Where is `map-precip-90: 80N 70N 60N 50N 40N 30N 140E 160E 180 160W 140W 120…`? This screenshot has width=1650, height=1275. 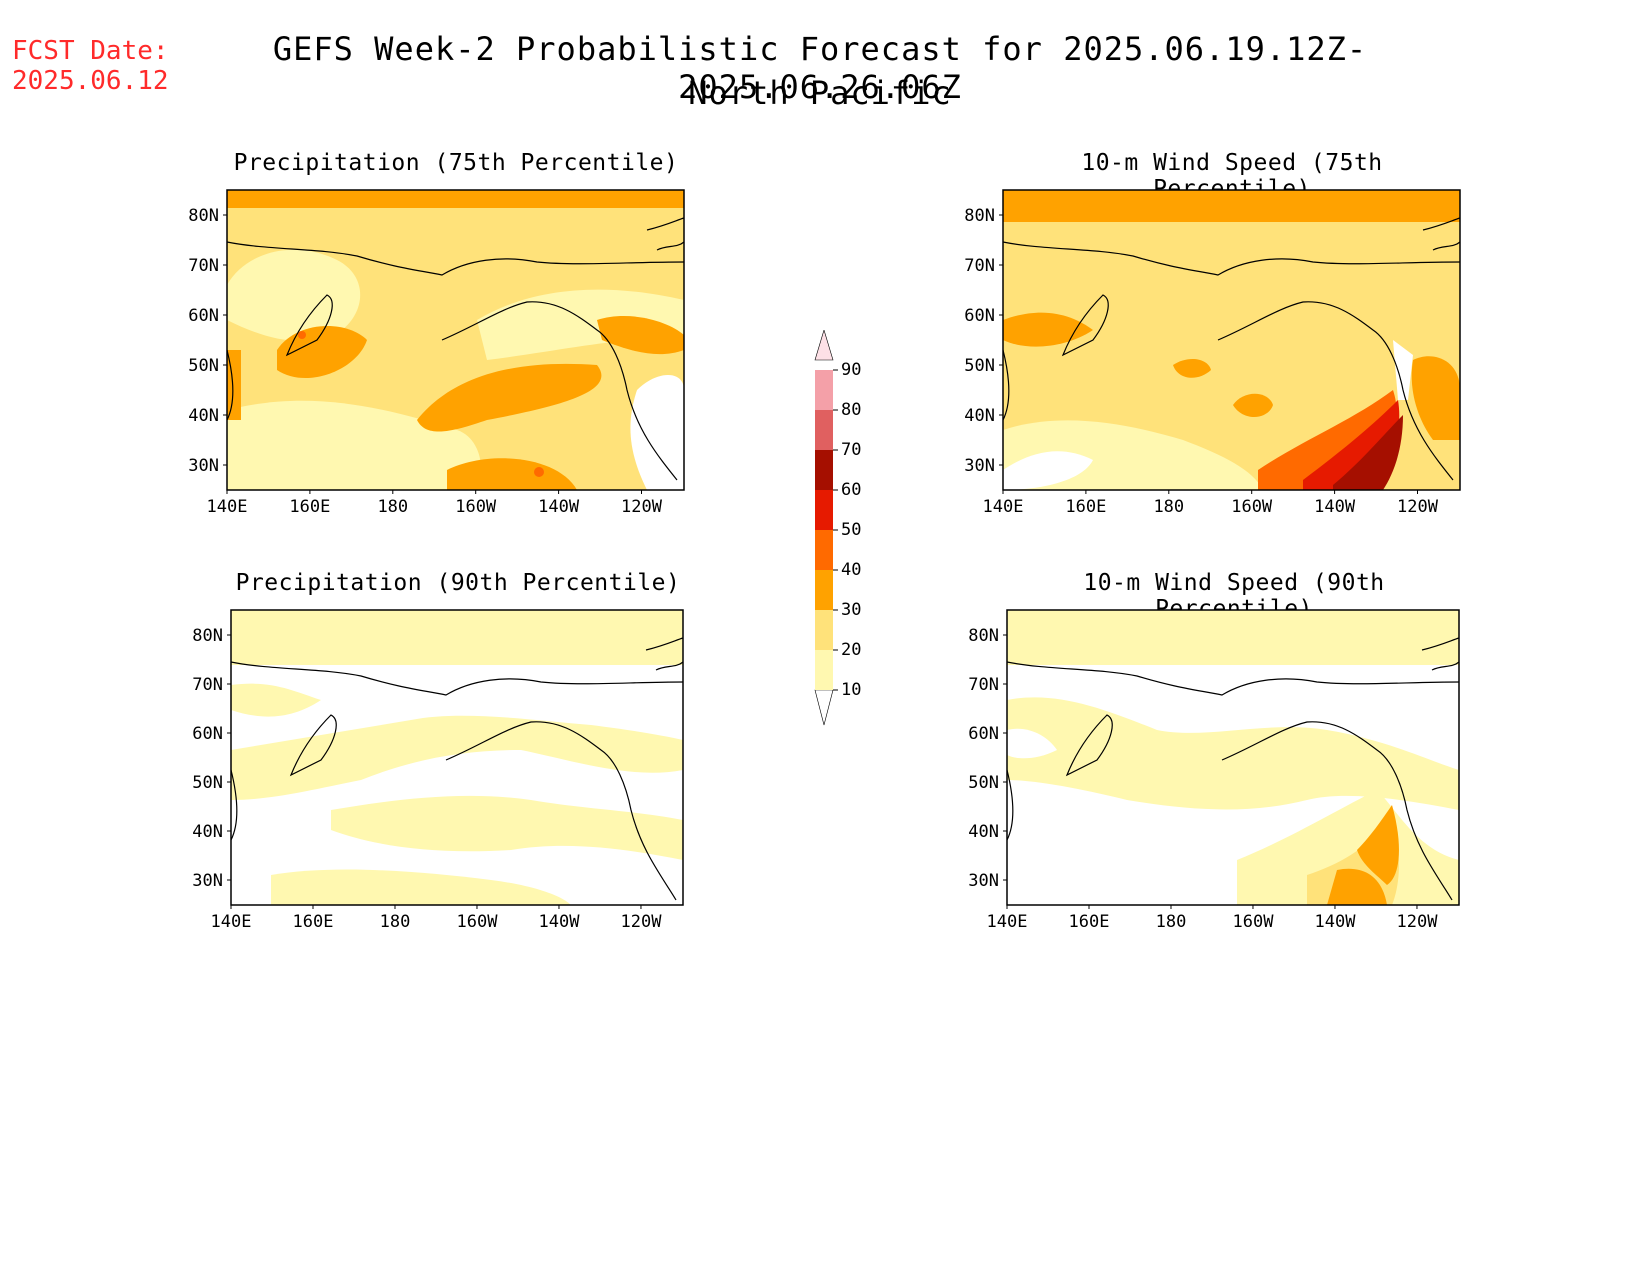
map-precip-90: 80N 70N 60N 50N 40N 30N 140E 160E 180 160W 140W 120… is located at coordinates (438, 770).